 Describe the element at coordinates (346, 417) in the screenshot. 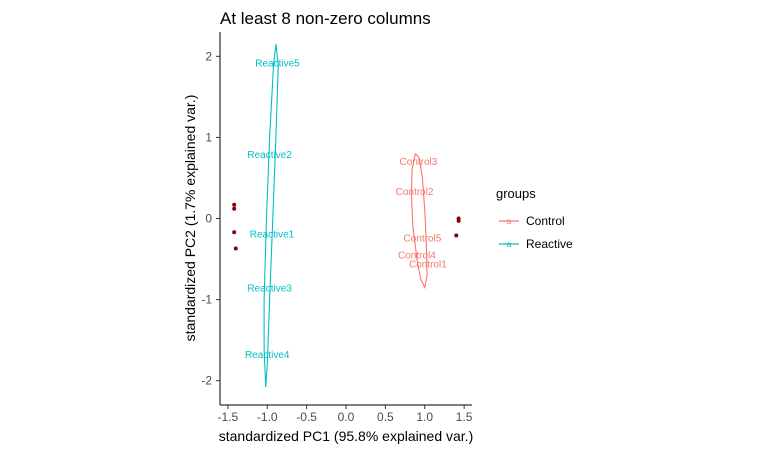

I see `x-tick-label: 0.0` at that location.